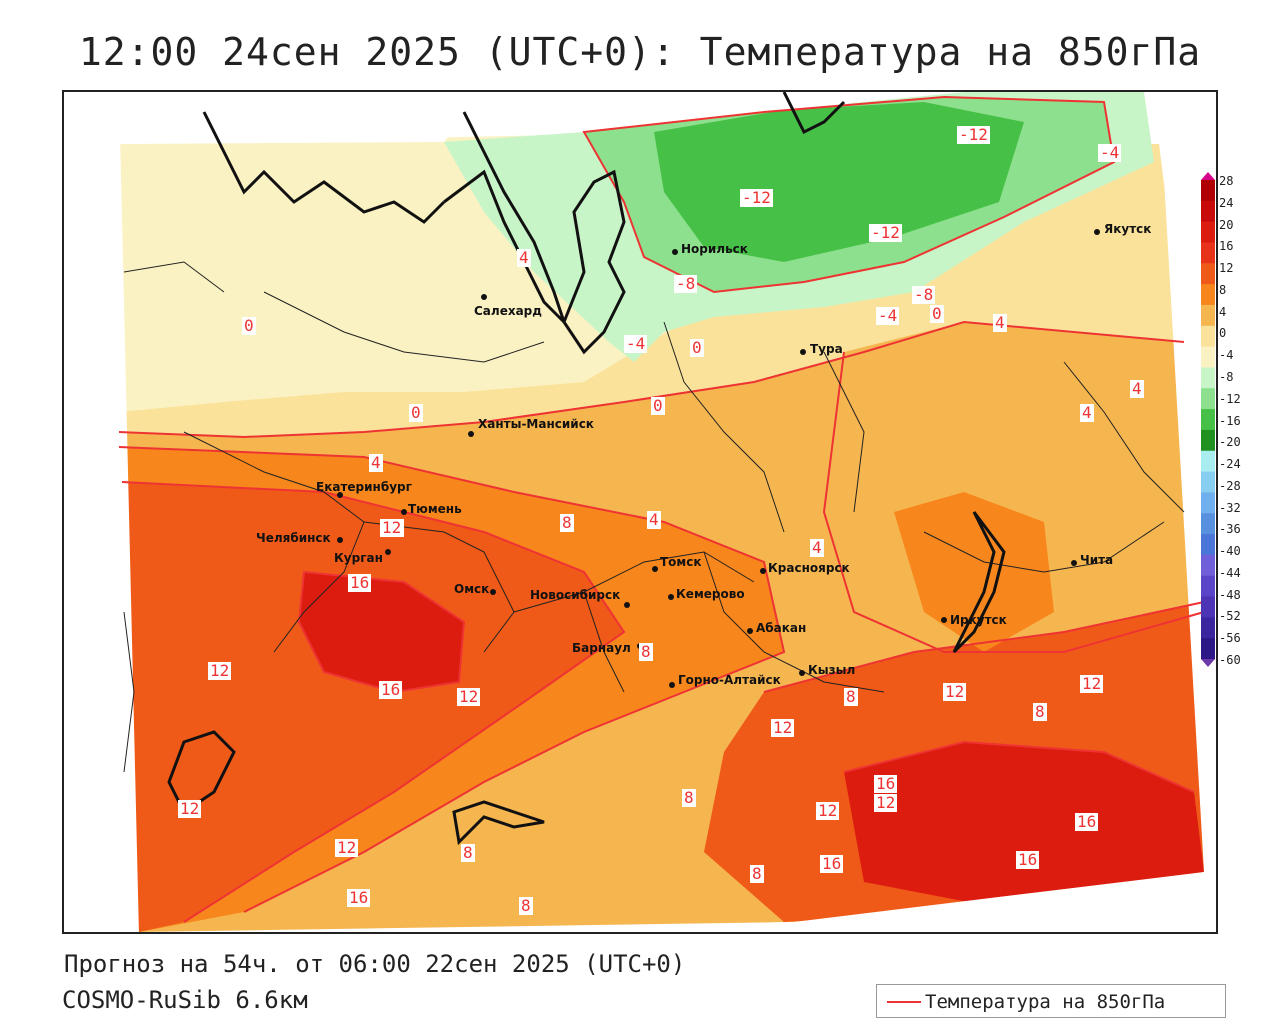  What do you see at coordinates (763, 571) in the screenshot?
I see `city-dot-krasnoyarsk` at bounding box center [763, 571].